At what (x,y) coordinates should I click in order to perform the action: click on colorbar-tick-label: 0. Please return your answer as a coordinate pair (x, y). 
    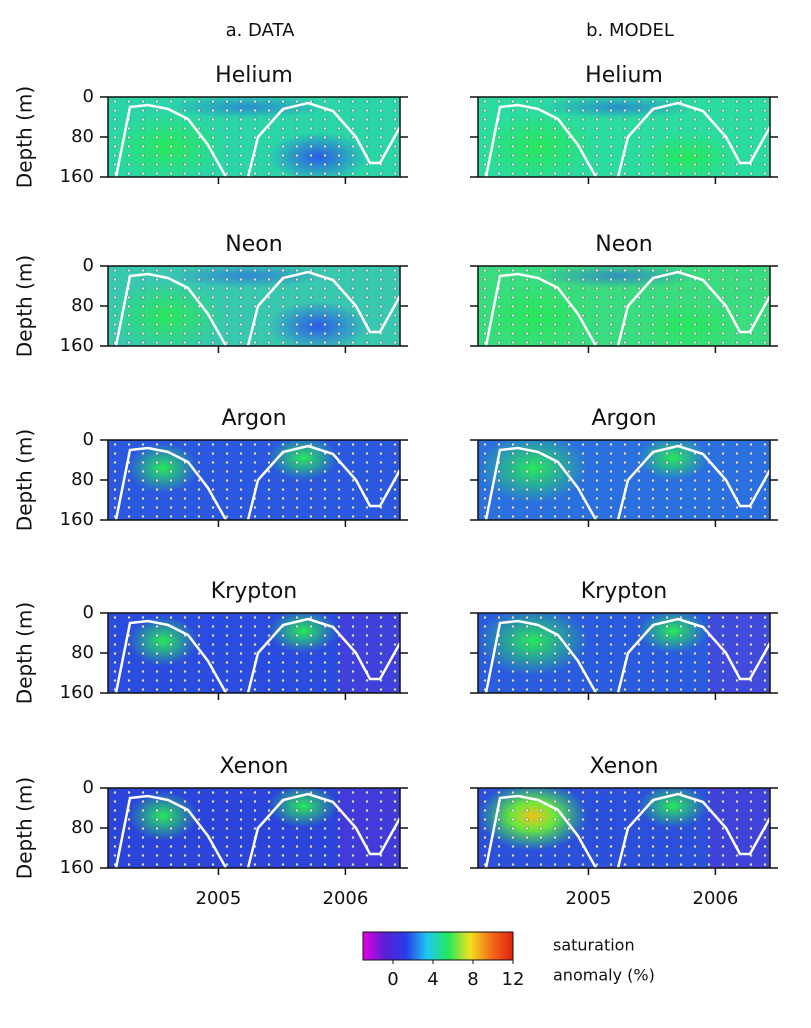
    Looking at the image, I should click on (392, 979).